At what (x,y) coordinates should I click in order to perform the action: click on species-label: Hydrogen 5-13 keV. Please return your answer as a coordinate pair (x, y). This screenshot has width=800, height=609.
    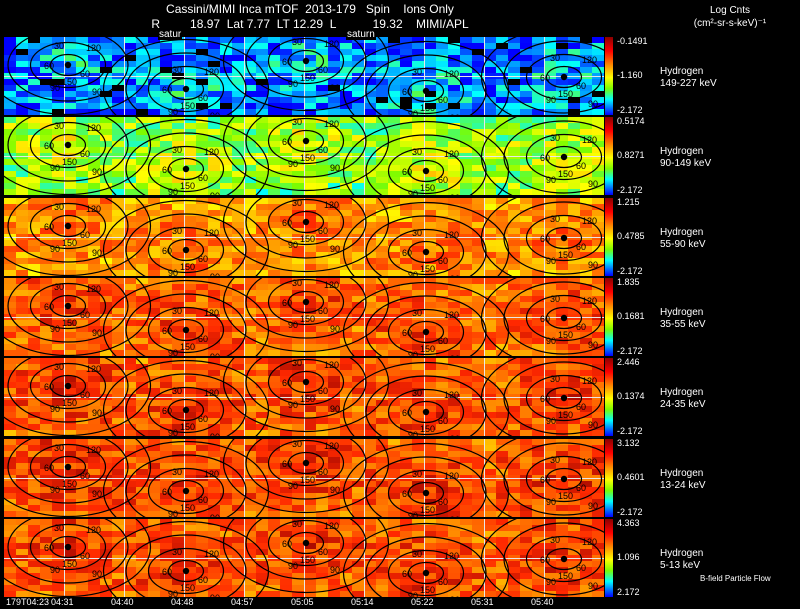
    Looking at the image, I should click on (681, 560).